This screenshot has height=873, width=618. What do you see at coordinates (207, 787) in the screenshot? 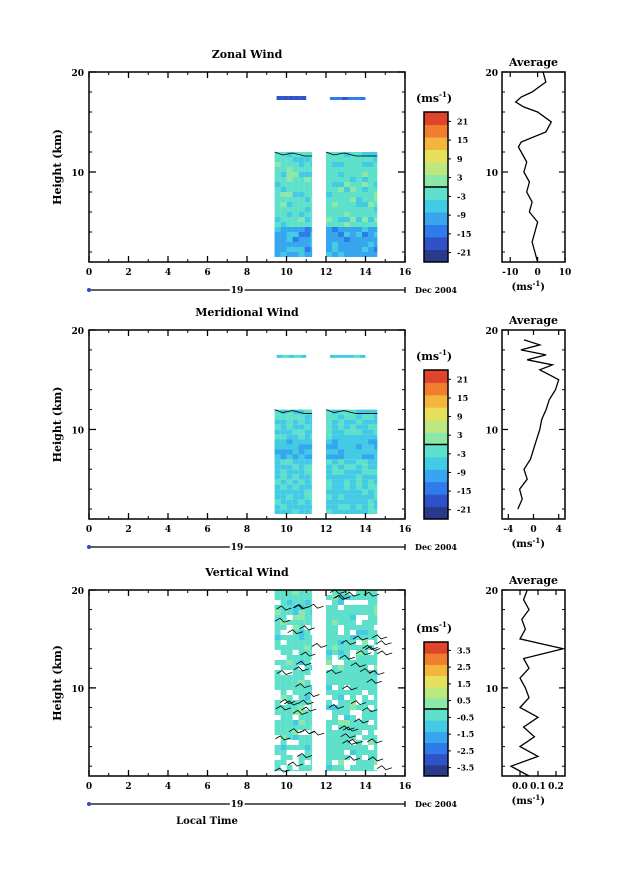
I see `x-tick-label: 6` at bounding box center [207, 787].